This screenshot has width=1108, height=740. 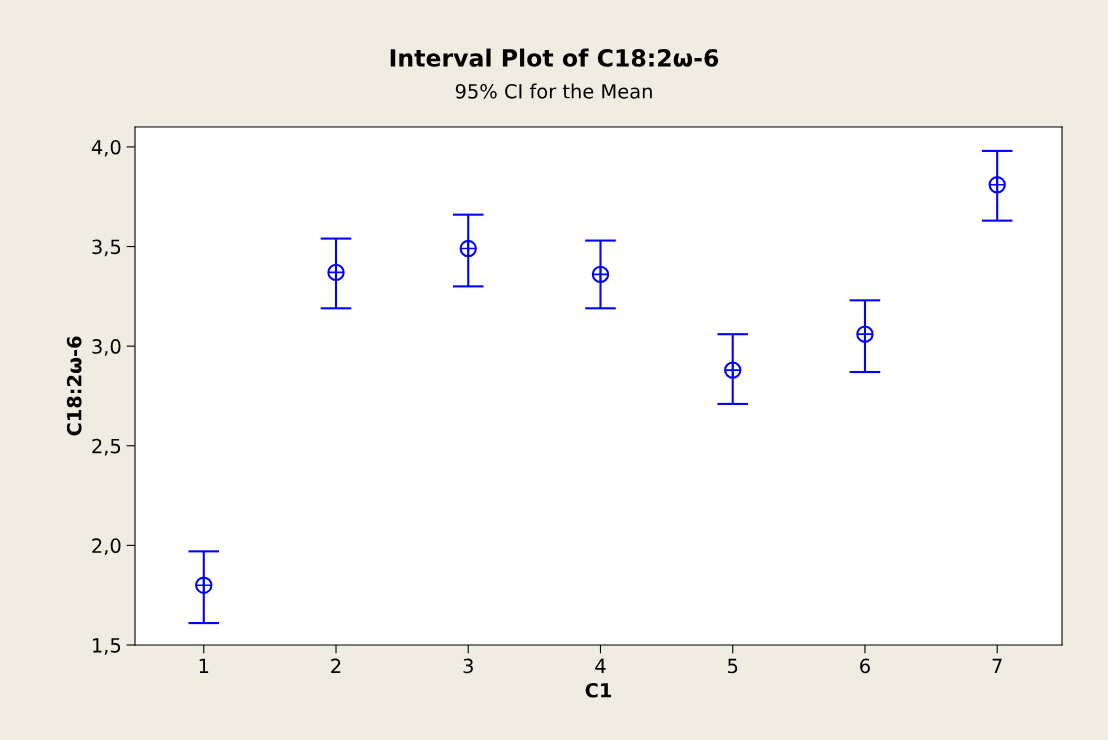 I want to click on x-tick-label: 2, so click(x=336, y=665).